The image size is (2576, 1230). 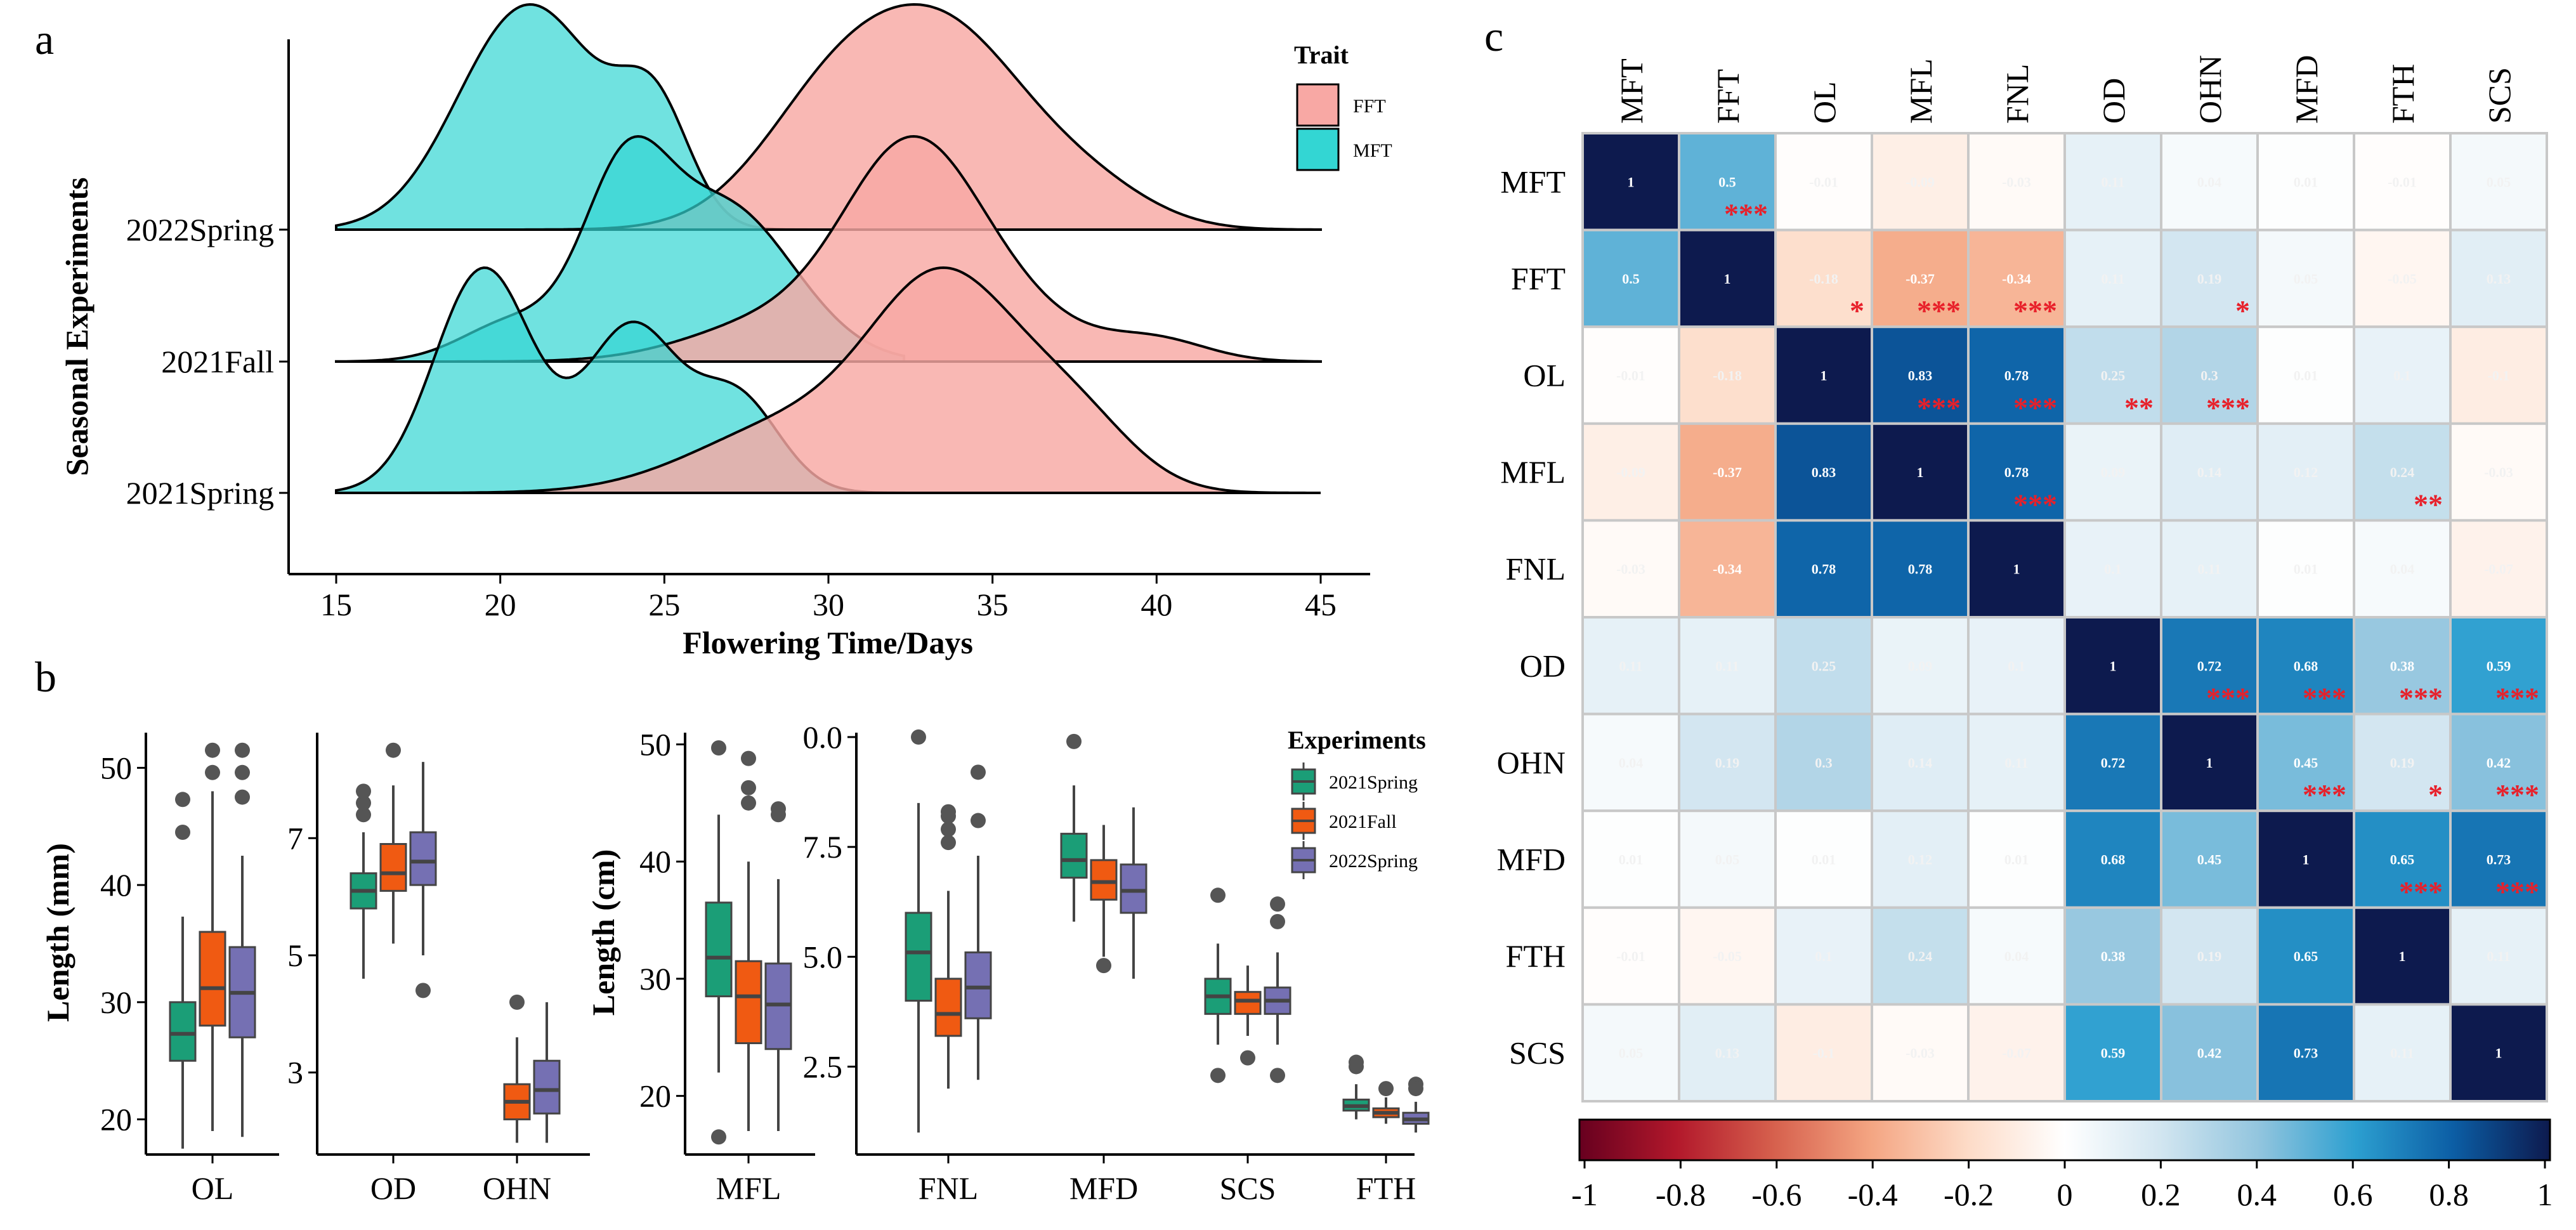 What do you see at coordinates (1630, 569) in the screenshot?
I see `heat-cell-value: -0.03` at bounding box center [1630, 569].